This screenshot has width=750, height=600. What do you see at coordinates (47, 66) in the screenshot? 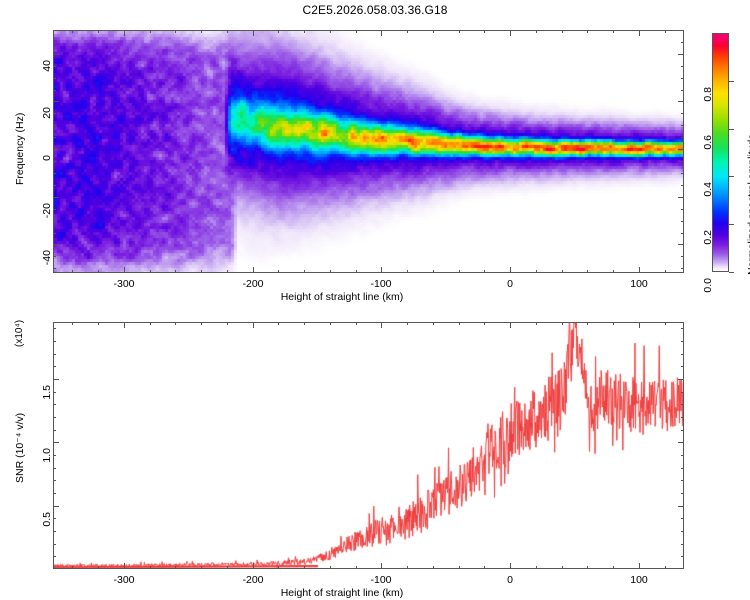
I see `axis-tick-label: 40` at bounding box center [47, 66].